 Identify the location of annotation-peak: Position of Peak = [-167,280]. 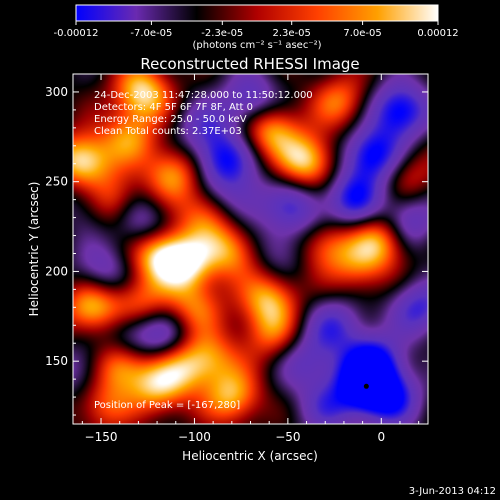
(167, 405).